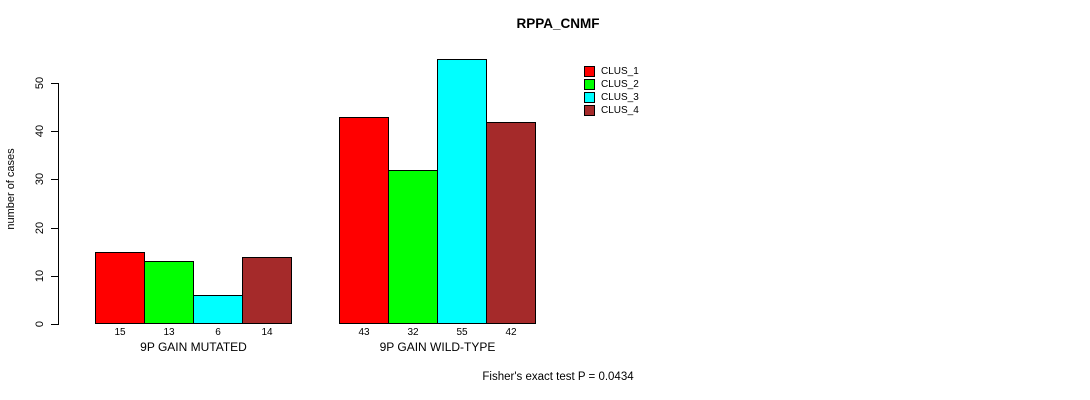  I want to click on legend-item: CLUS_3, so click(611, 97).